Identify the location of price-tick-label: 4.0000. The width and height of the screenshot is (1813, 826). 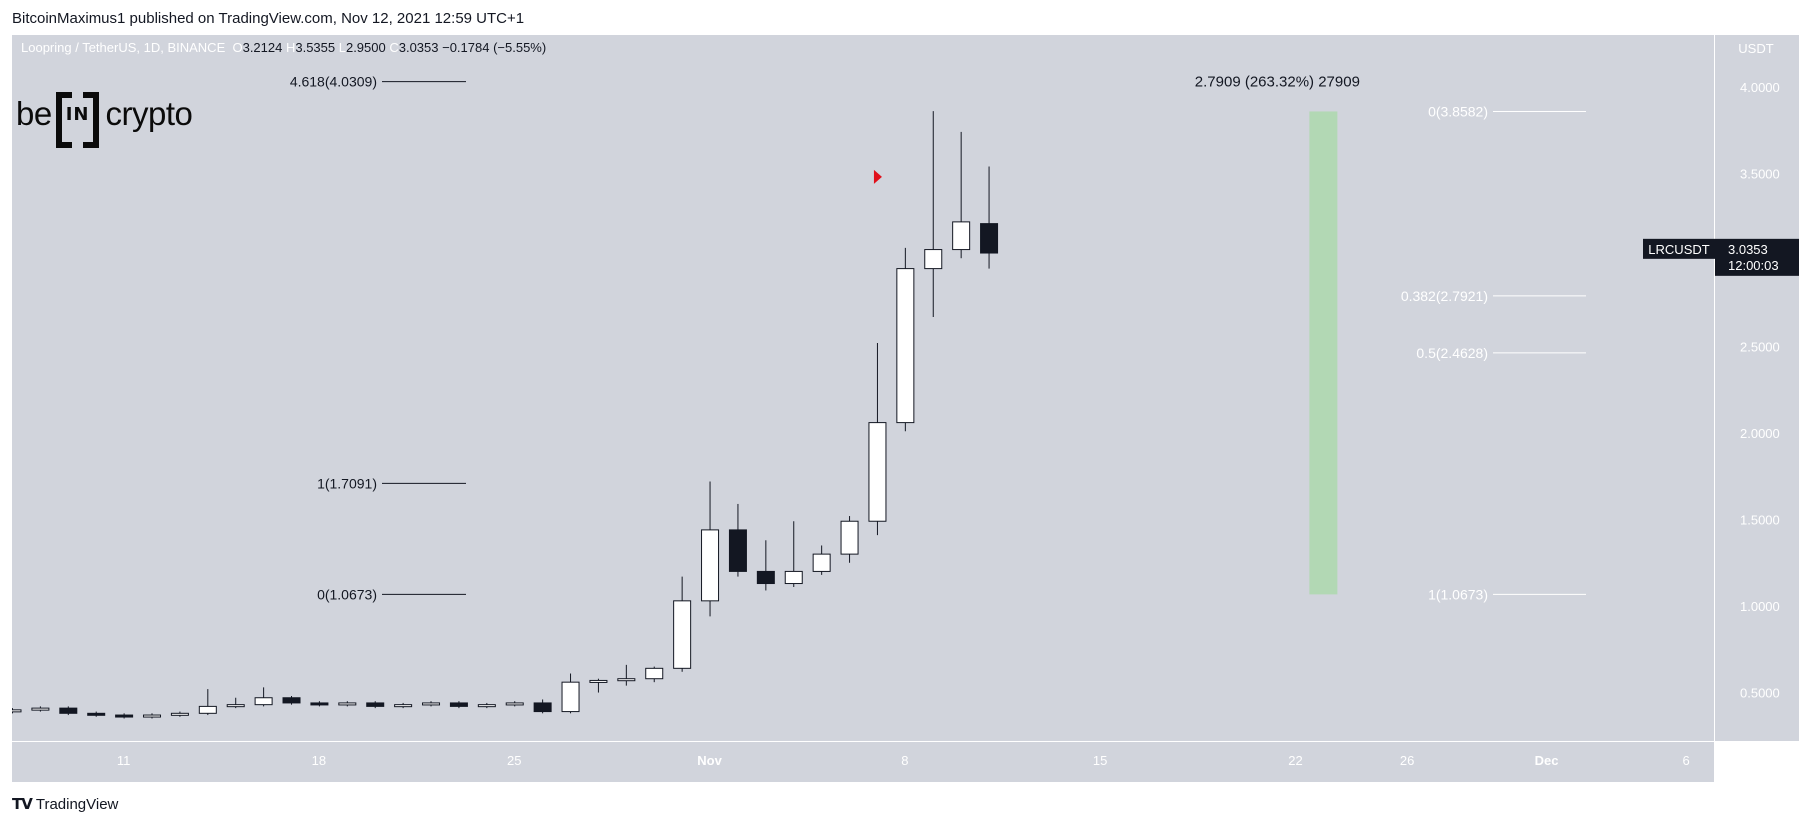
(1760, 87).